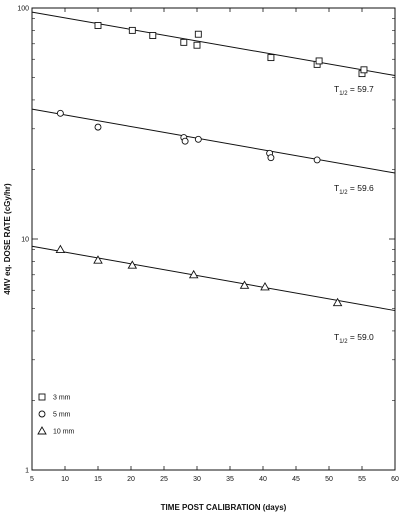 The image size is (402, 523). Describe the element at coordinates (213, 141) in the screenshot. I see `fit-line-circle` at that location.